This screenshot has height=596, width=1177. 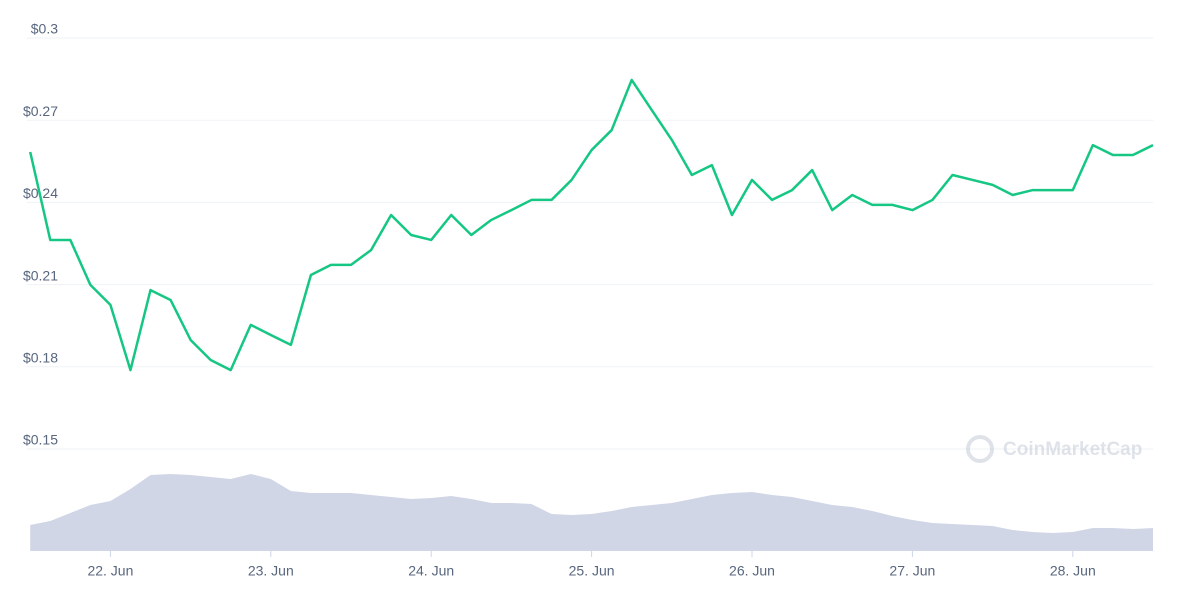 I want to click on x-tick-label: 26. Jun, so click(x=752, y=571).